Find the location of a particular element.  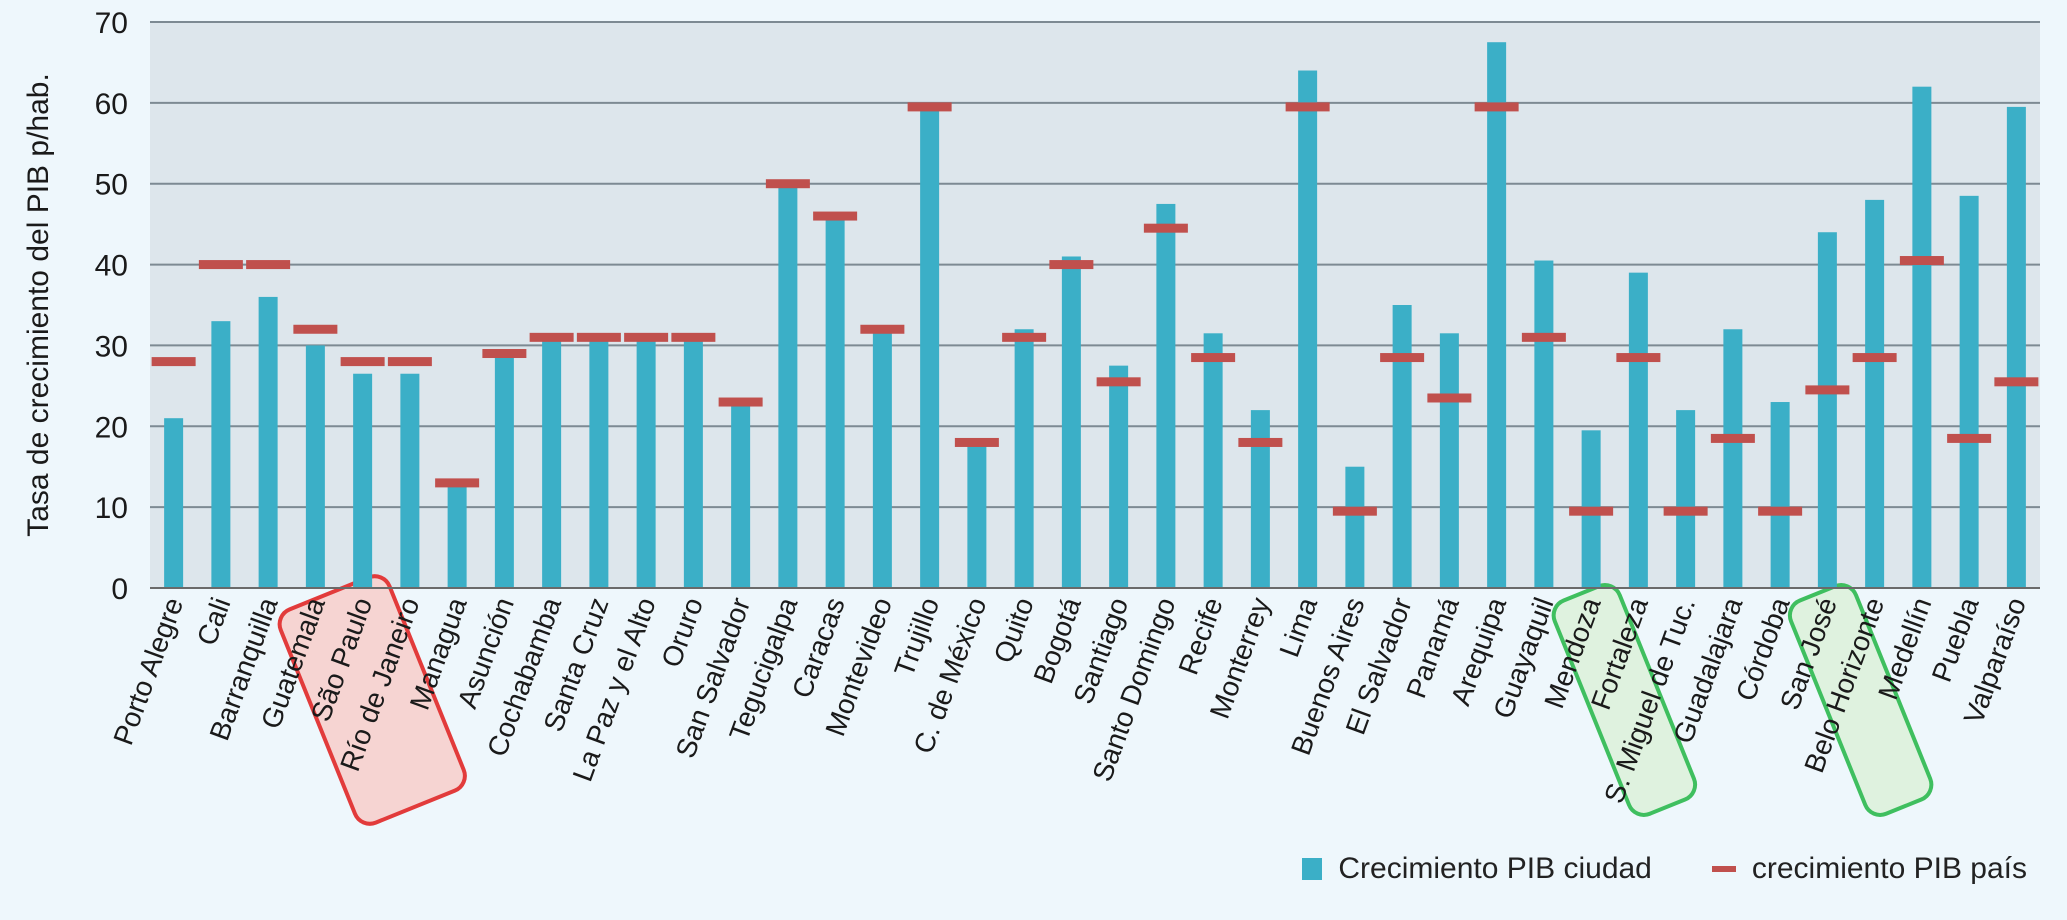

legend-label-city: Crecimiento PIB ciudad is located at coordinates (1495, 868).